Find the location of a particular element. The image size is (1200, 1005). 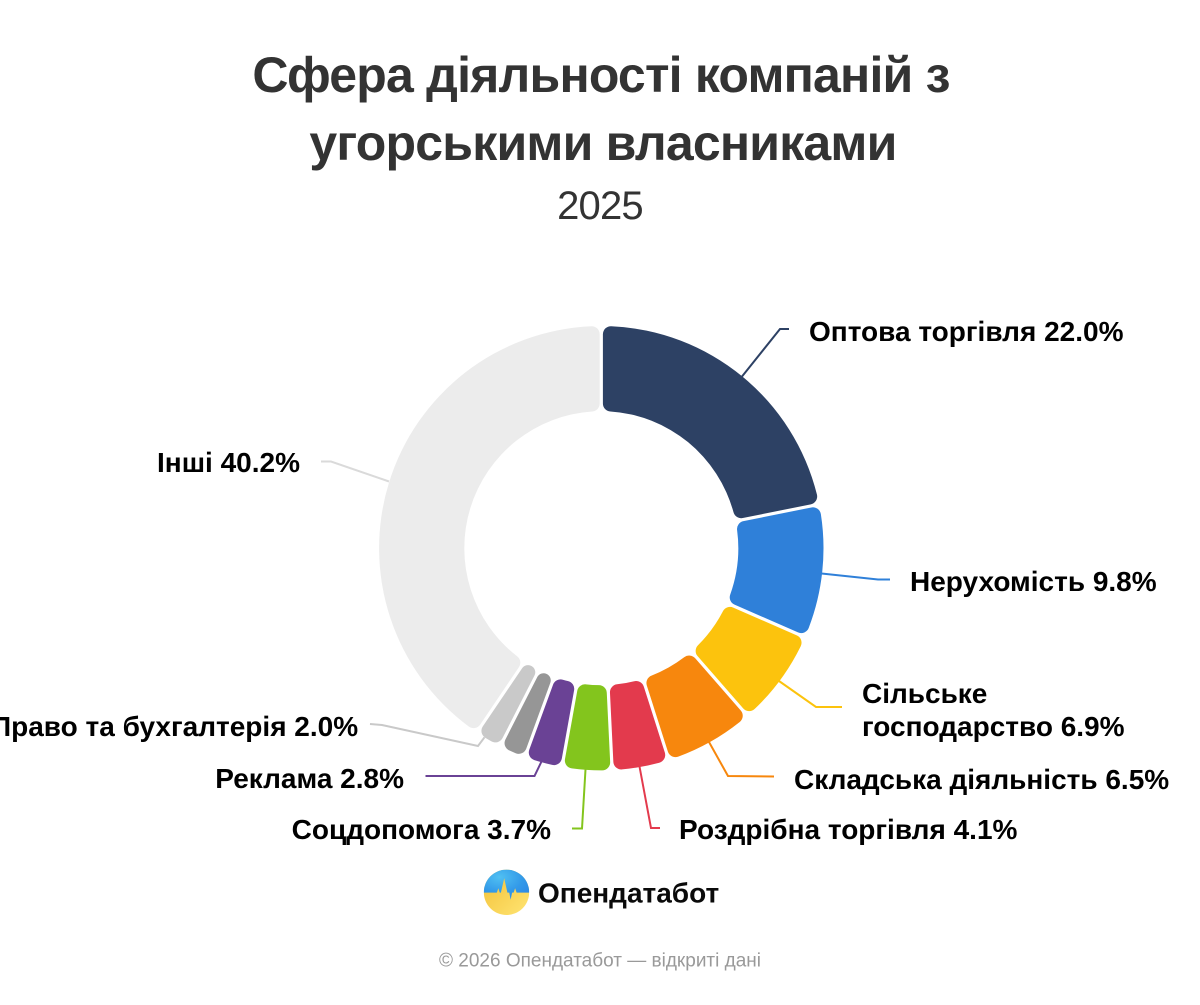

svg-text: Оптова торгівля 22.0% is located at coordinates (966, 331).